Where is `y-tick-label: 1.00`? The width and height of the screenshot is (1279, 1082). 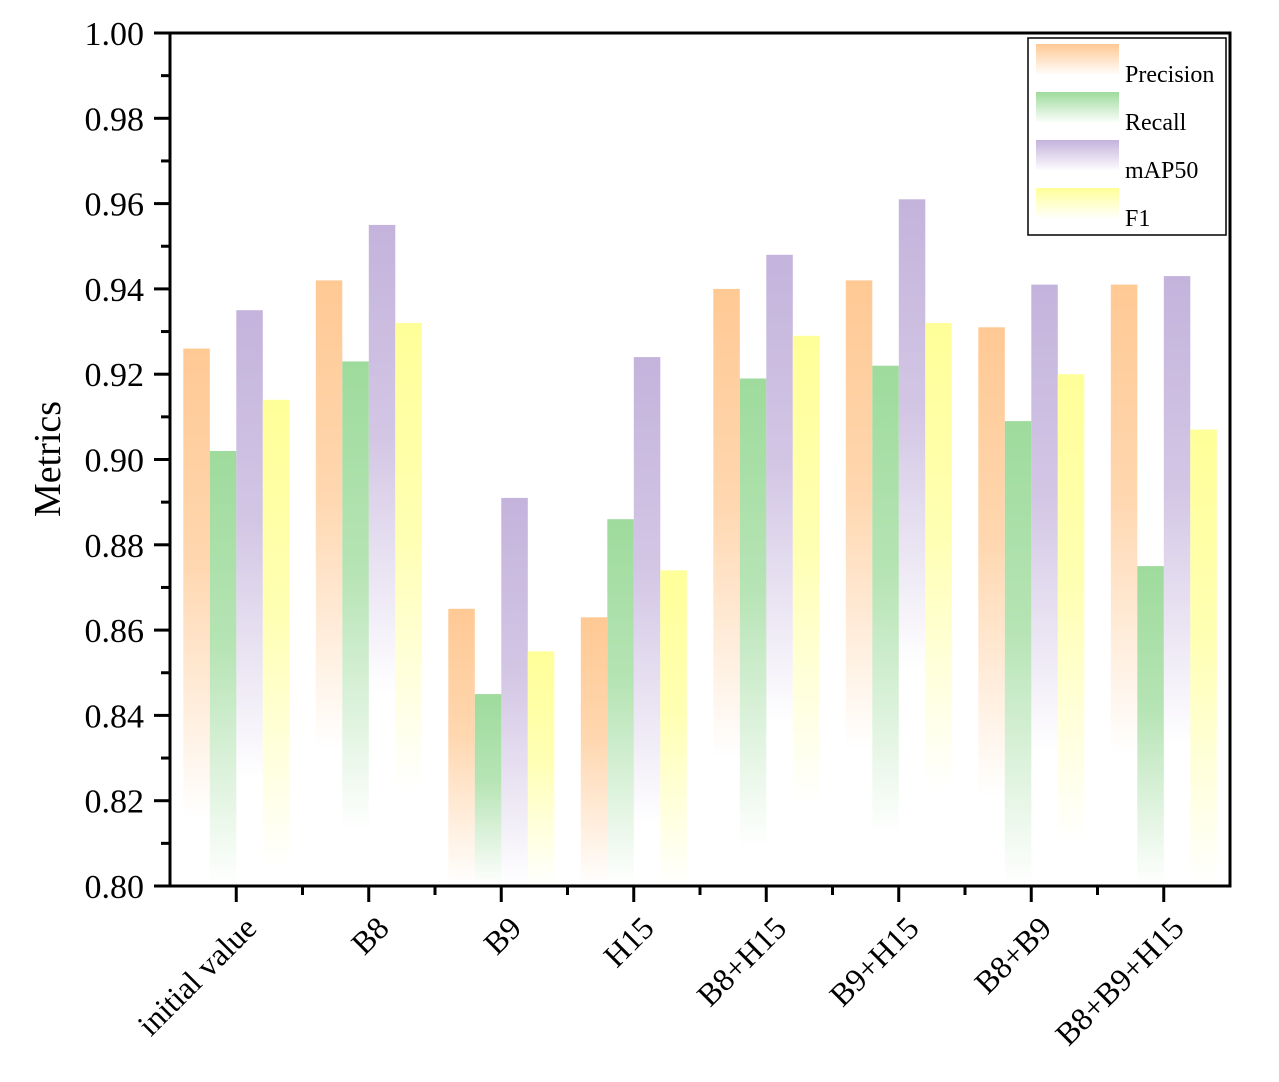
y-tick-label: 1.00 is located at coordinates (115, 34).